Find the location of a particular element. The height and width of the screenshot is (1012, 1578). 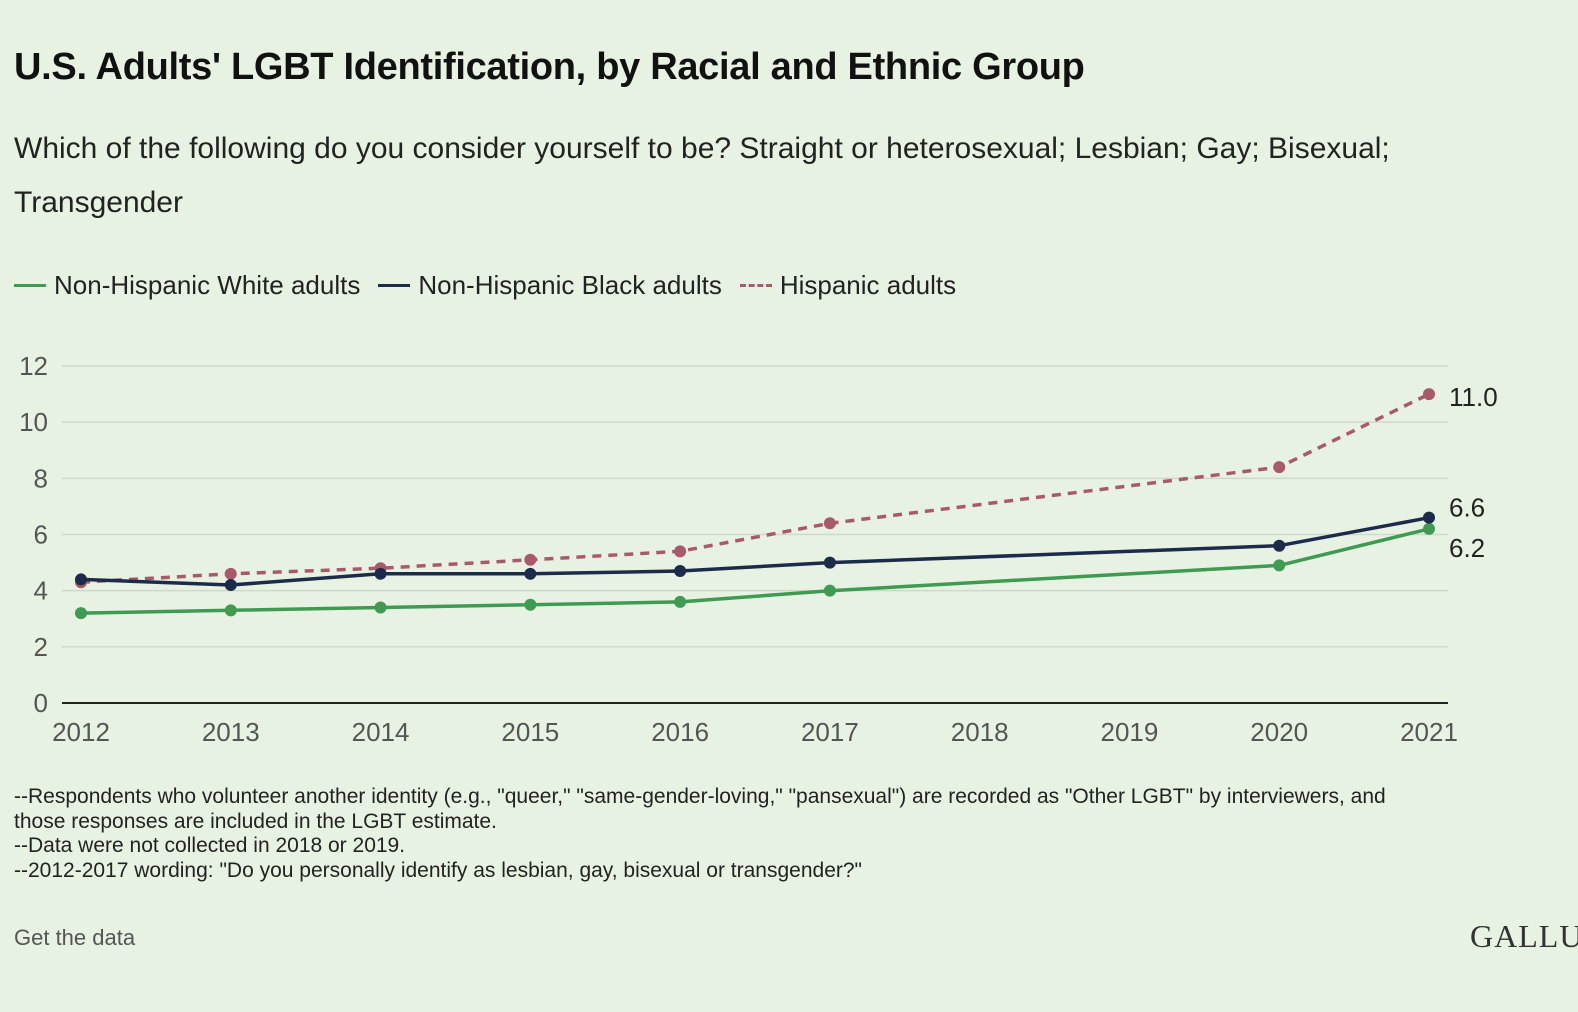

legend-label-hispanic: Hispanic adults is located at coordinates (868, 285).